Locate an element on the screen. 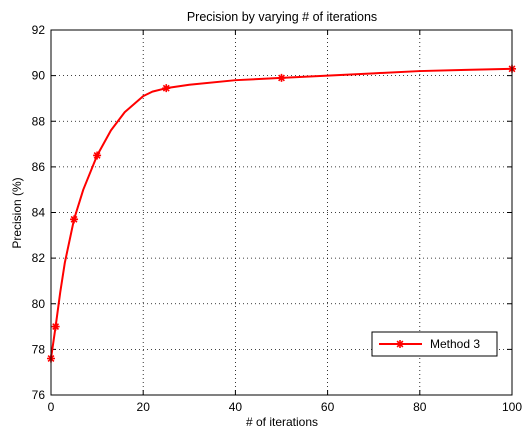 This screenshot has height=432, width=526. y-tick-label: 86 is located at coordinates (39, 167).